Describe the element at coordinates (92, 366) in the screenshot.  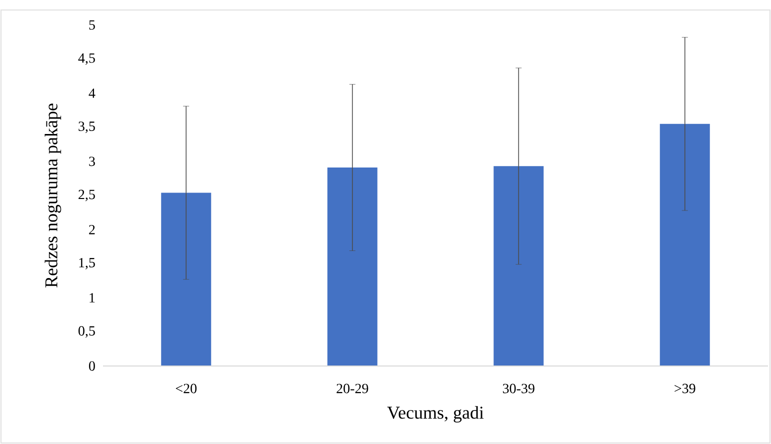
I see `y-tick-label: 0` at that location.